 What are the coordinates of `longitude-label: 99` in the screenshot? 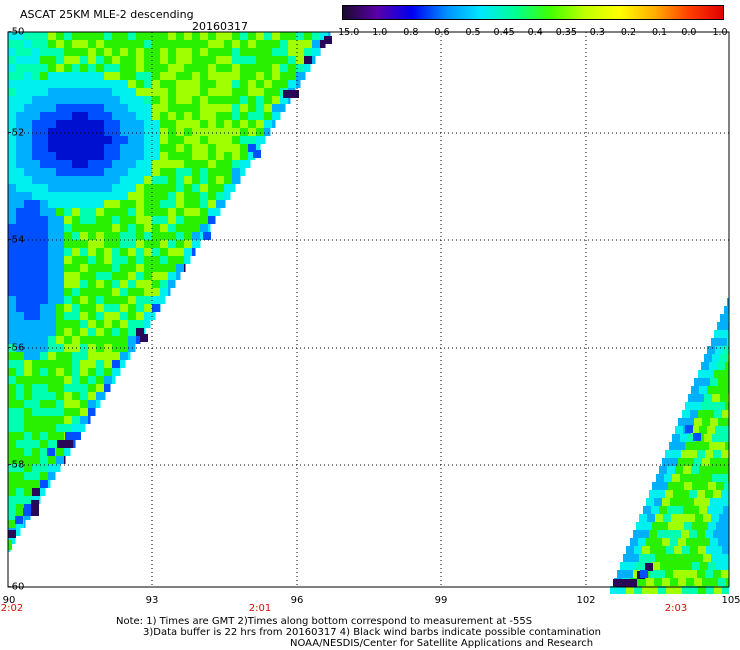 It's located at (441, 600).